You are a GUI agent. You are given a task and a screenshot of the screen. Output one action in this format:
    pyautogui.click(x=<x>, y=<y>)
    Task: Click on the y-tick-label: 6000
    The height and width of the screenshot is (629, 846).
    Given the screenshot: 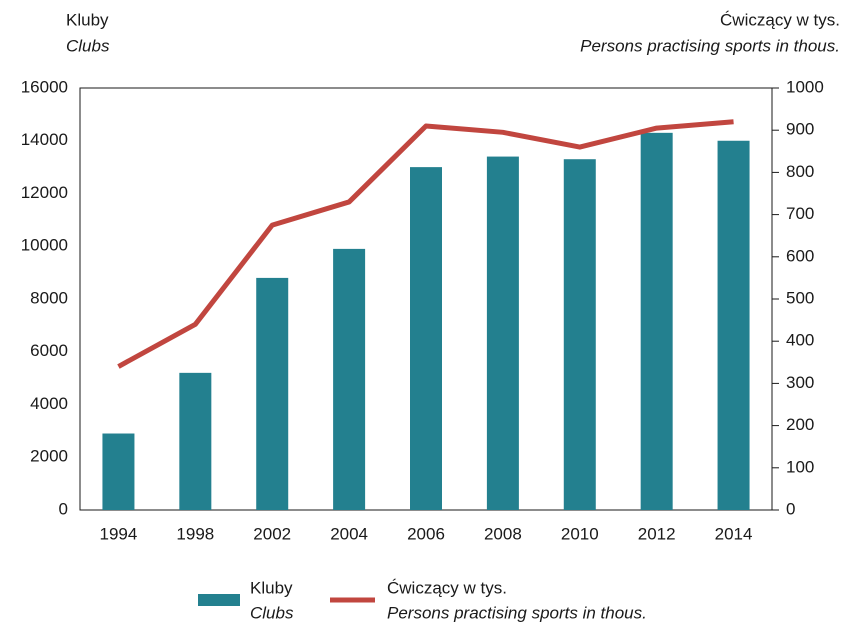 What is the action you would take?
    pyautogui.click(x=49, y=350)
    